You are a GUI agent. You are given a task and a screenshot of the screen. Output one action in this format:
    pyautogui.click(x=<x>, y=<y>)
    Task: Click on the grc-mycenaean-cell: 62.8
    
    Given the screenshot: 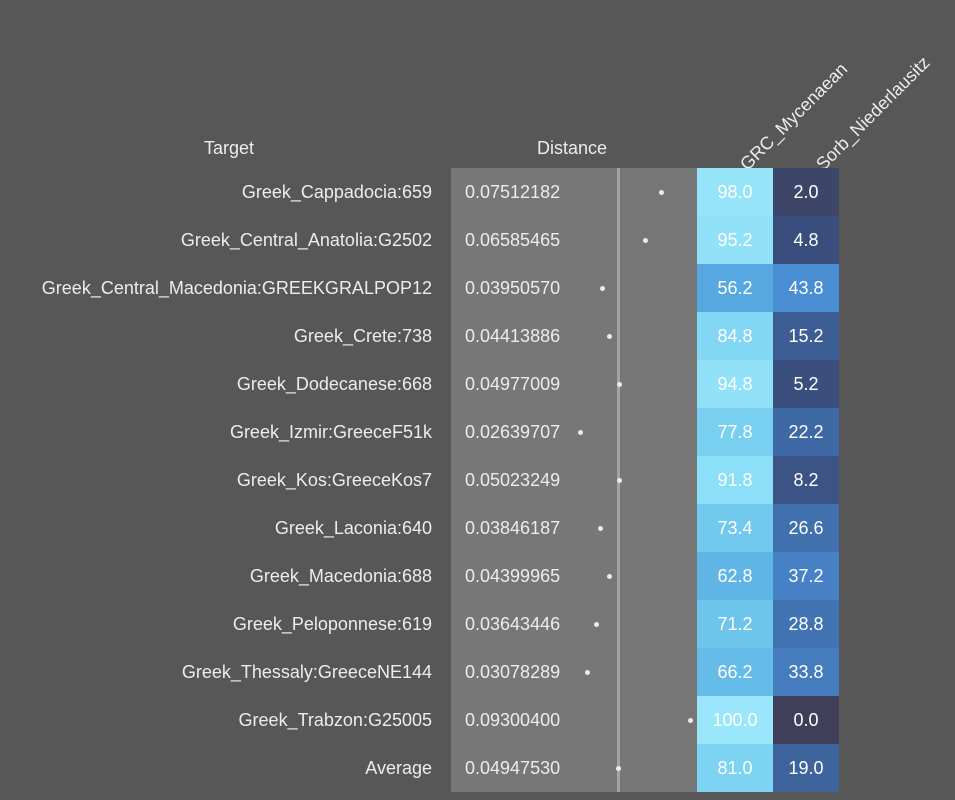 What is the action you would take?
    pyautogui.click(x=735, y=576)
    